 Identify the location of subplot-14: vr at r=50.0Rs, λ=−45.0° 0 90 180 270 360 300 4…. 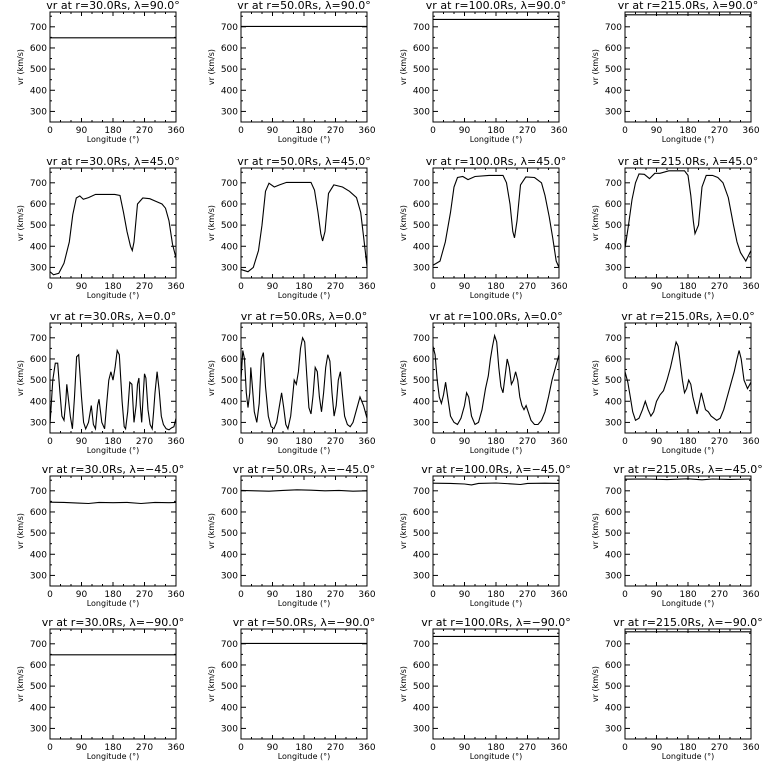
(291, 535).